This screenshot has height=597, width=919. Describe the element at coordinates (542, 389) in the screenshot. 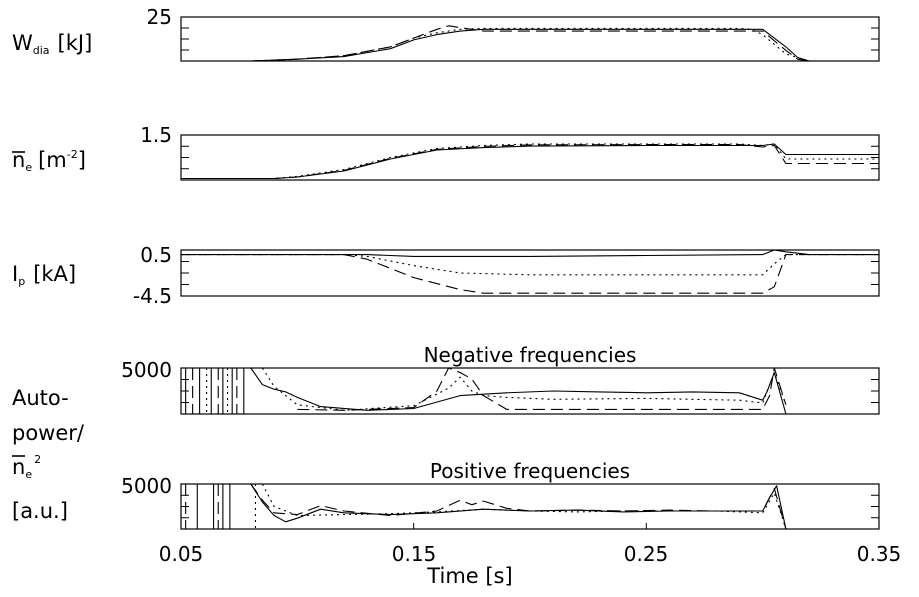

I see `panel-4-series-dashed` at that location.